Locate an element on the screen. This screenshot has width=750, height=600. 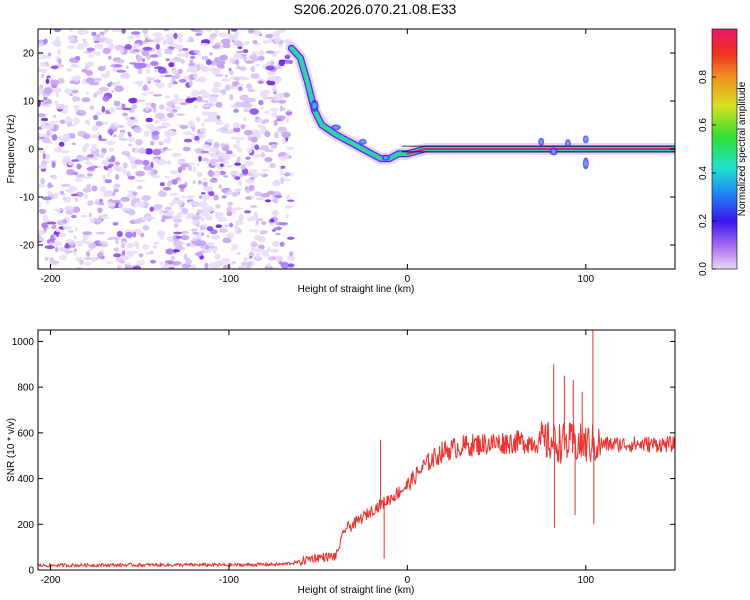
colorbar-tick-label: 0.6 is located at coordinates (703, 125).